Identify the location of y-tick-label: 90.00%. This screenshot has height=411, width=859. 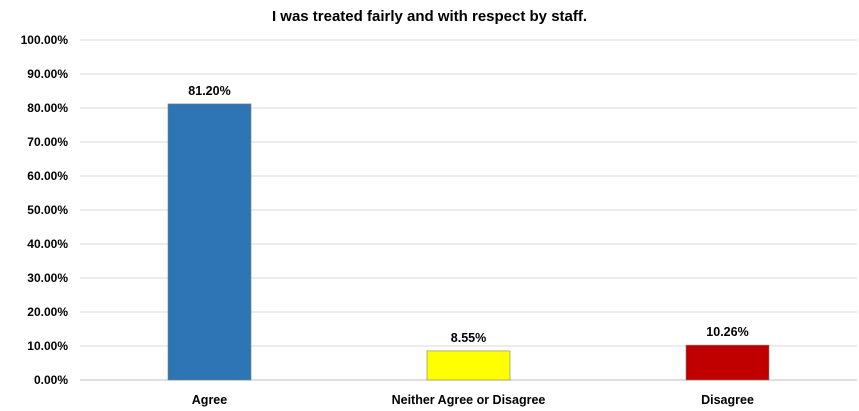
(47, 74).